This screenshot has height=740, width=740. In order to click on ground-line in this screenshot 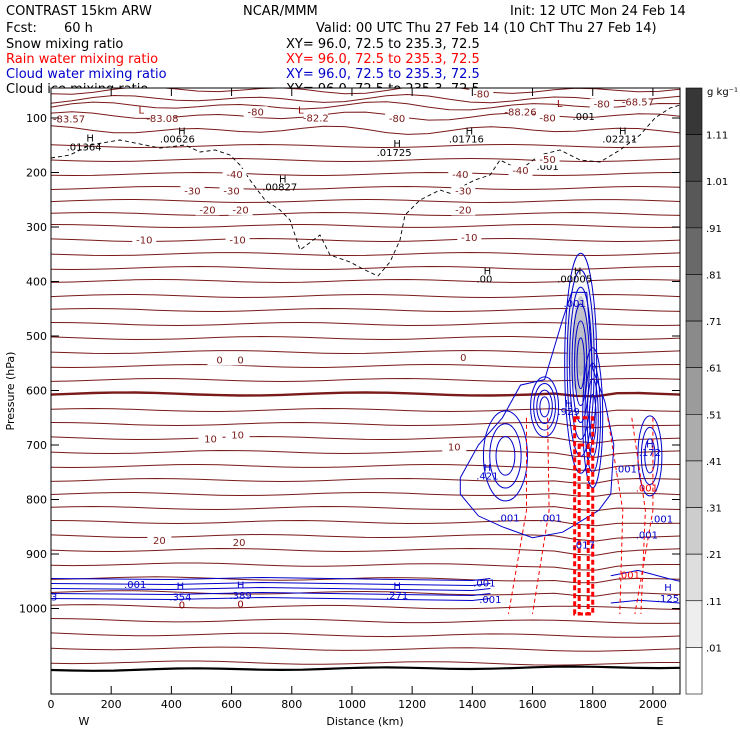, I will do `click(365, 668)`.